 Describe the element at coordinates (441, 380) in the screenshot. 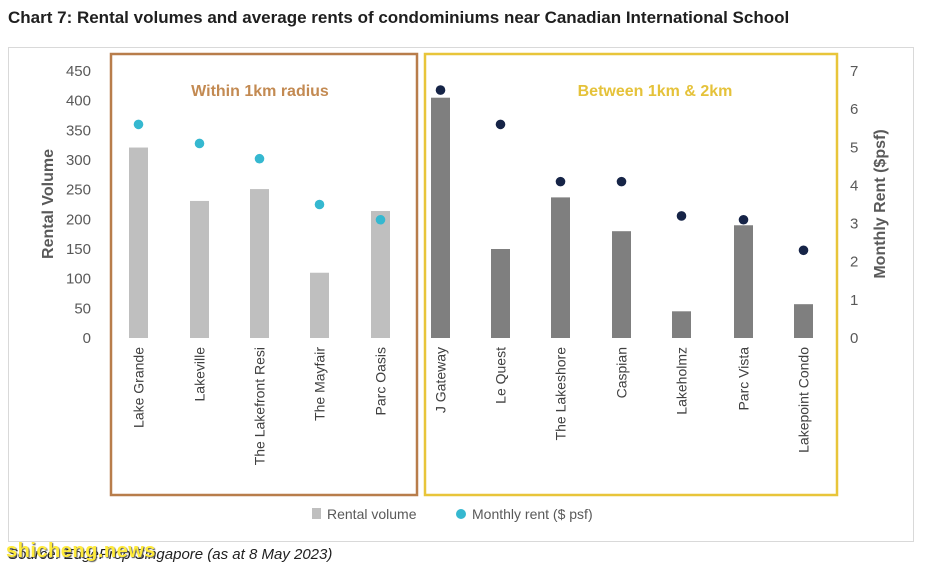

I see `x-label-j-gateway: J Gateway` at that location.